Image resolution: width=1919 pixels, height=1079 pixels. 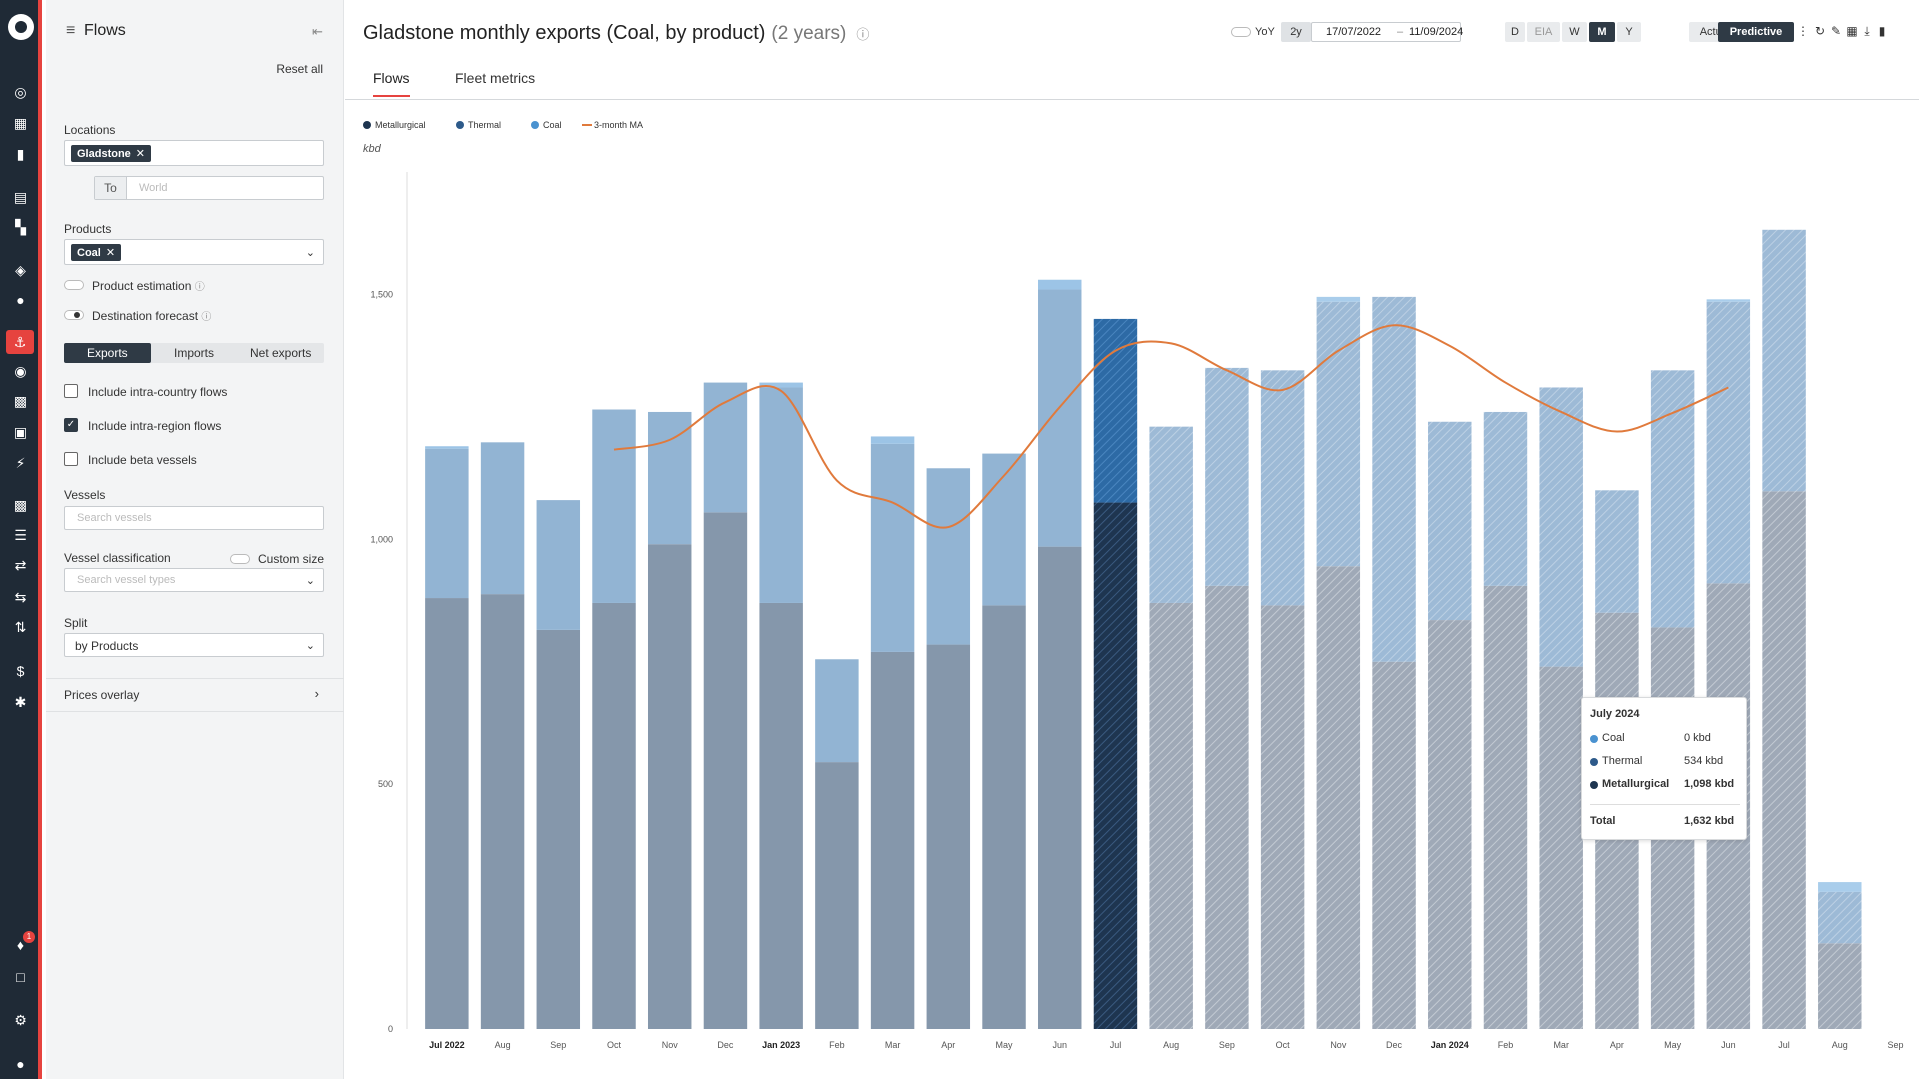 I want to click on tooltip-total-value: 1,632 kbd, so click(x=1709, y=821).